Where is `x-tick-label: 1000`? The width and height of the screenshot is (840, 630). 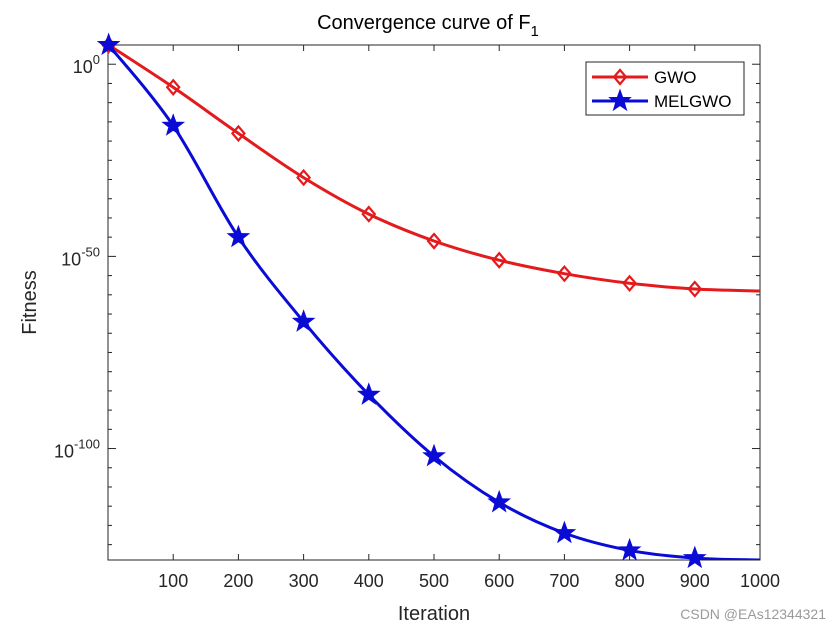 x-tick-label: 1000 is located at coordinates (760, 581).